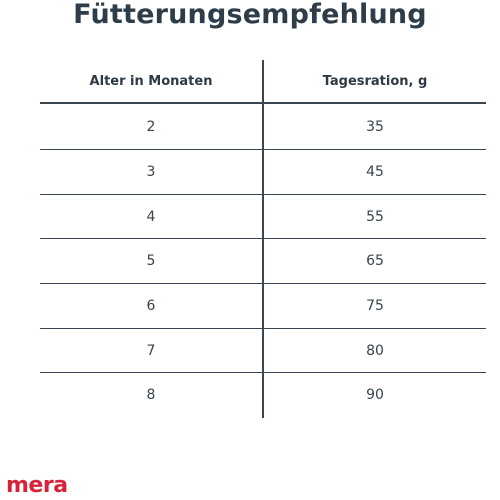  What do you see at coordinates (250, 15) in the screenshot?
I see `page-title: Fütterungsempfehlung` at bounding box center [250, 15].